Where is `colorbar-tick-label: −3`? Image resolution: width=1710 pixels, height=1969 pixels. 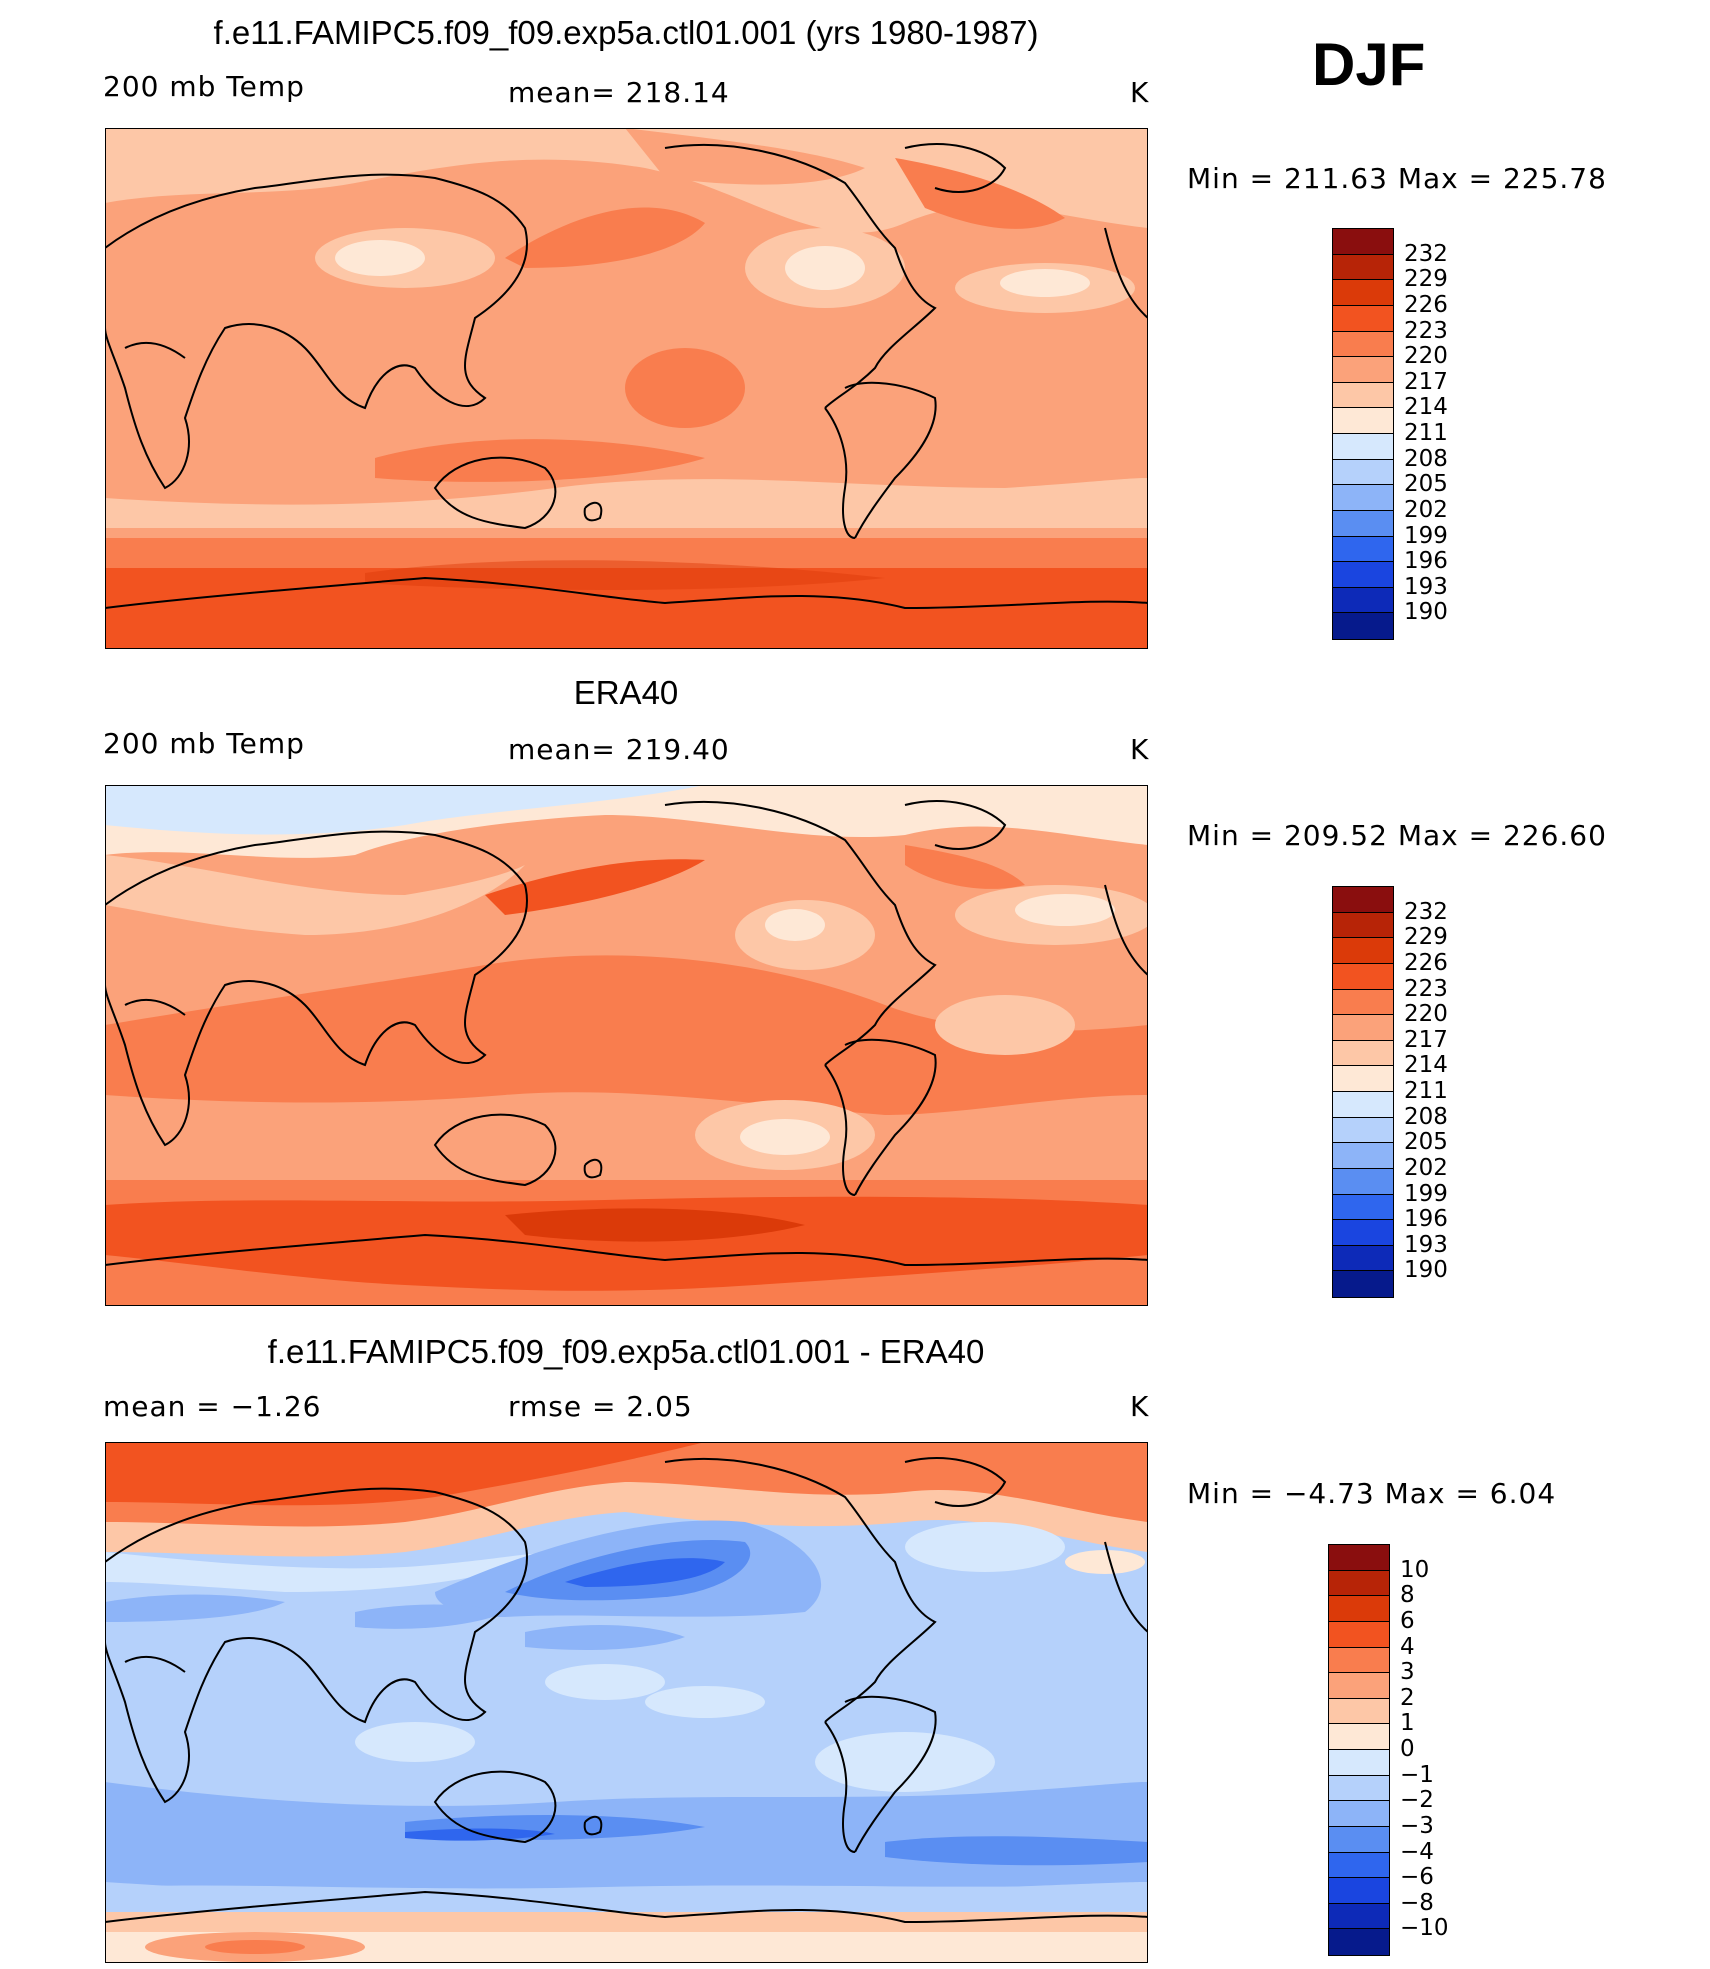
colorbar-tick-label: −3 is located at coordinates (1417, 1825).